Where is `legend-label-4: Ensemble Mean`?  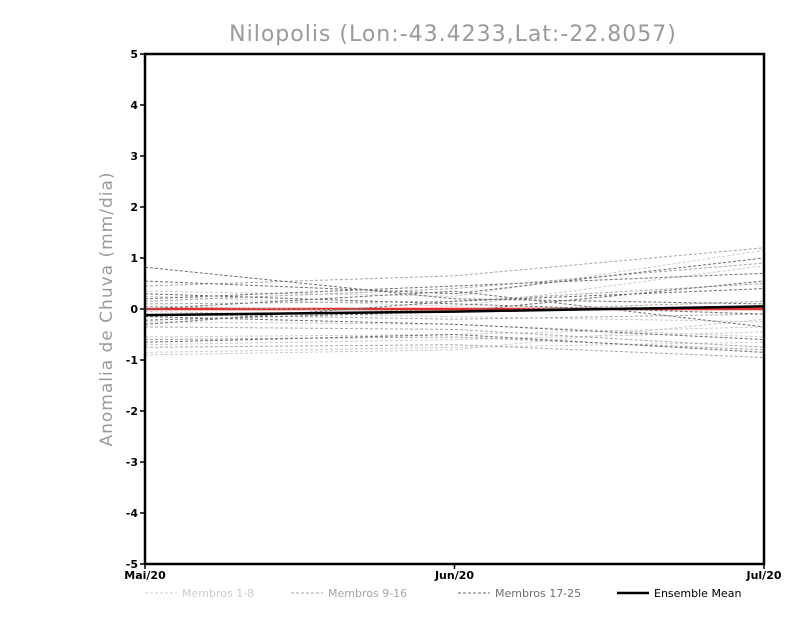 legend-label-4: Ensemble Mean is located at coordinates (697, 593).